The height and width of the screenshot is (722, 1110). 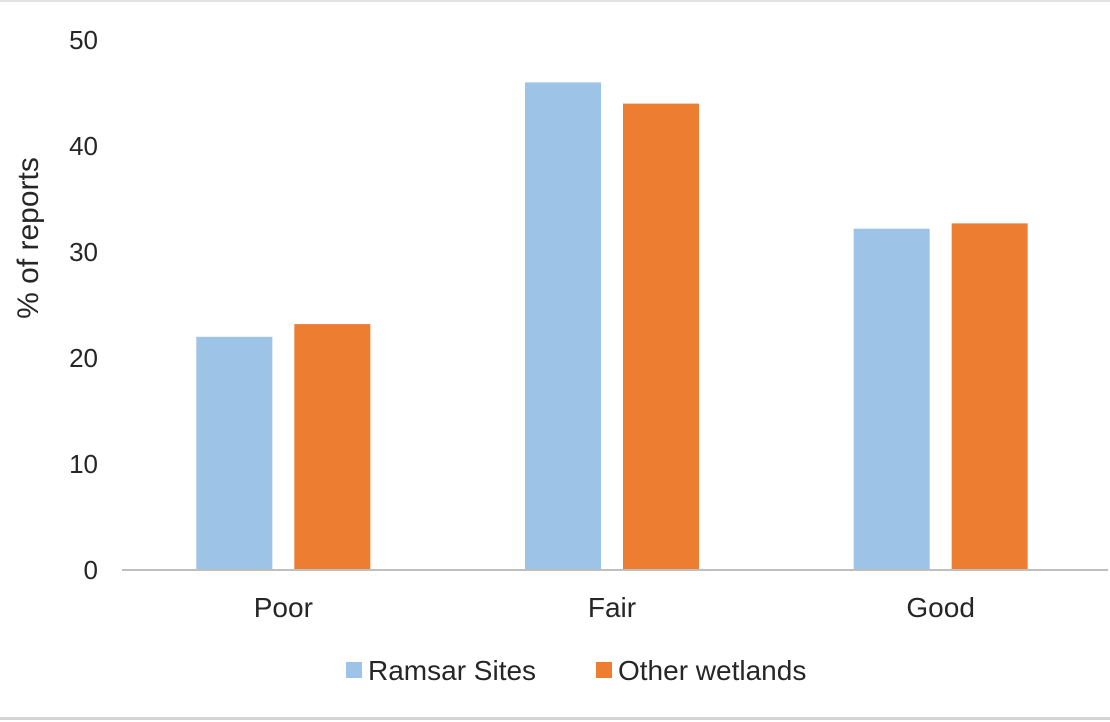 What do you see at coordinates (91, 570) in the screenshot?
I see `y-tick-label: 0` at bounding box center [91, 570].